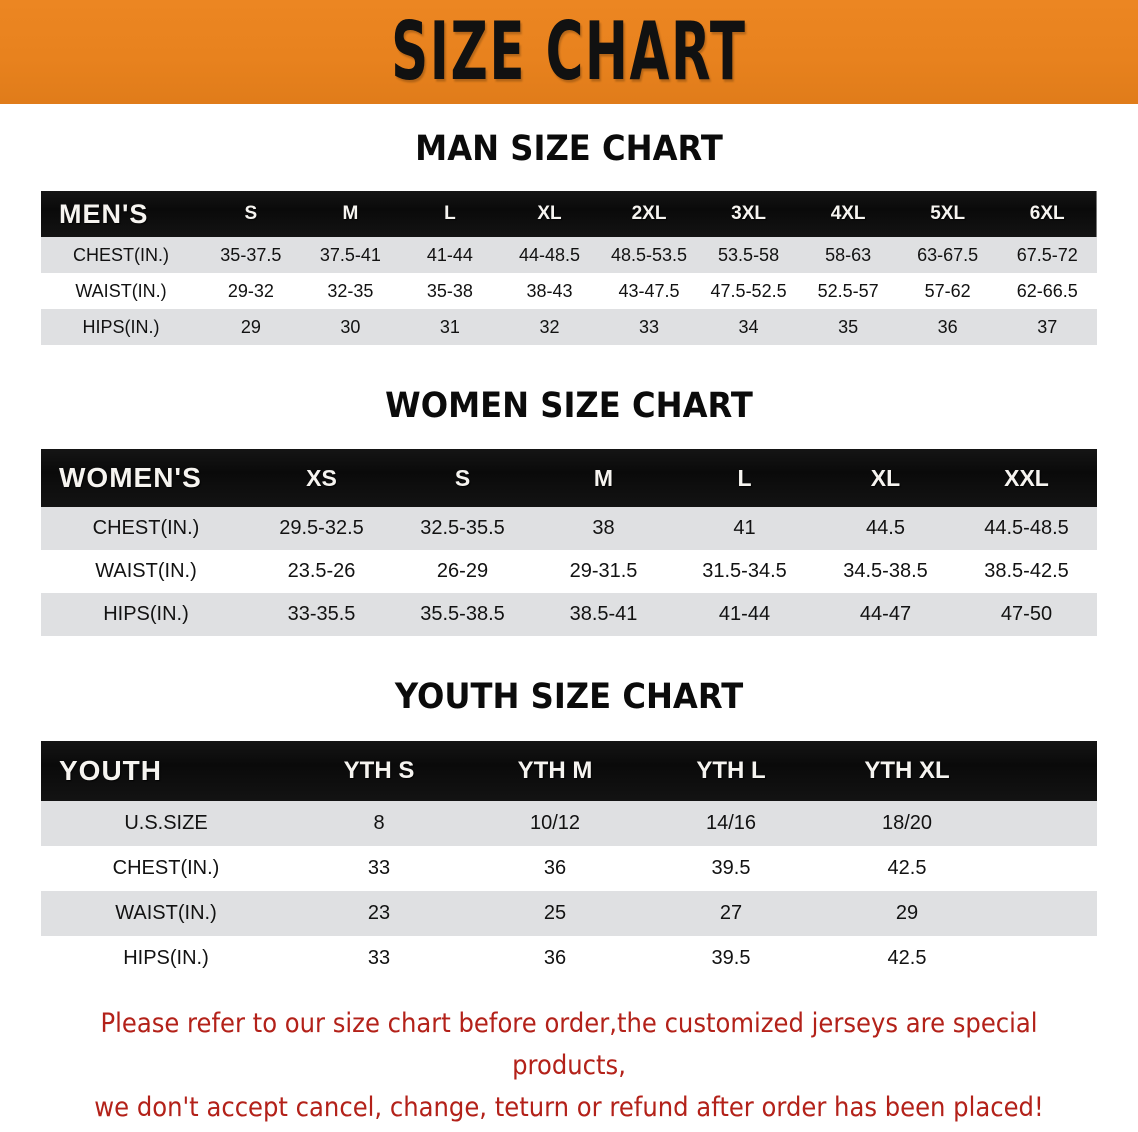 The image size is (1138, 1132). What do you see at coordinates (121, 254) in the screenshot?
I see `men-row-0-label: CHEST(IN.)` at bounding box center [121, 254].